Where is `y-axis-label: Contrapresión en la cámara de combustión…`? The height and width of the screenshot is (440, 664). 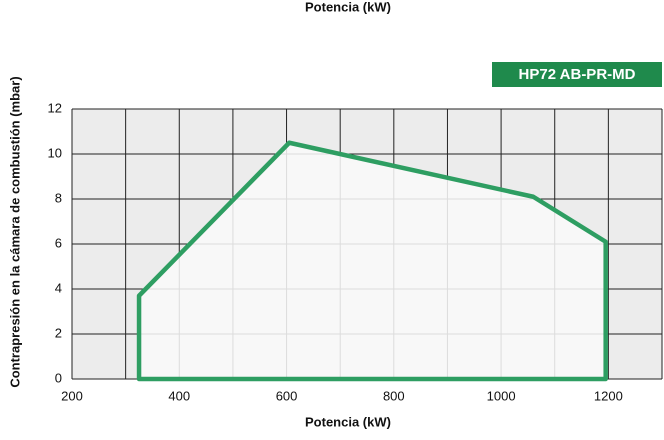
y-axis-label: Contrapresión en la cámara de combustión… is located at coordinates (14, 231).